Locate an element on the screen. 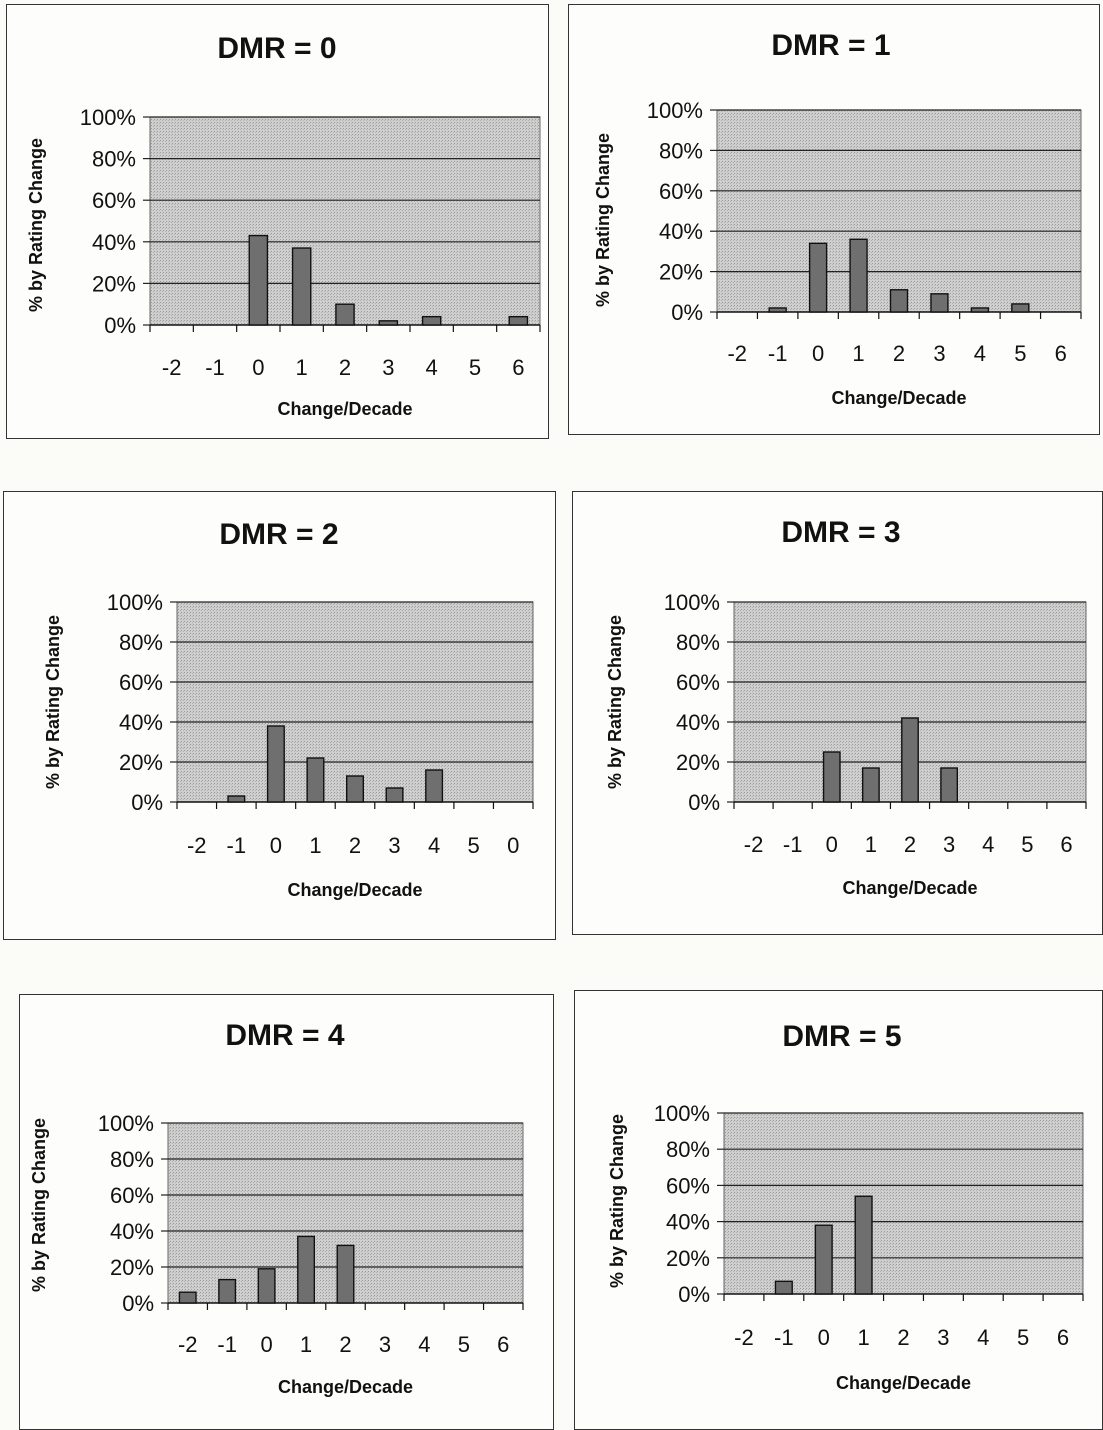 The image size is (1103, 1430). chart-title: DMR = 3 is located at coordinates (840, 532).